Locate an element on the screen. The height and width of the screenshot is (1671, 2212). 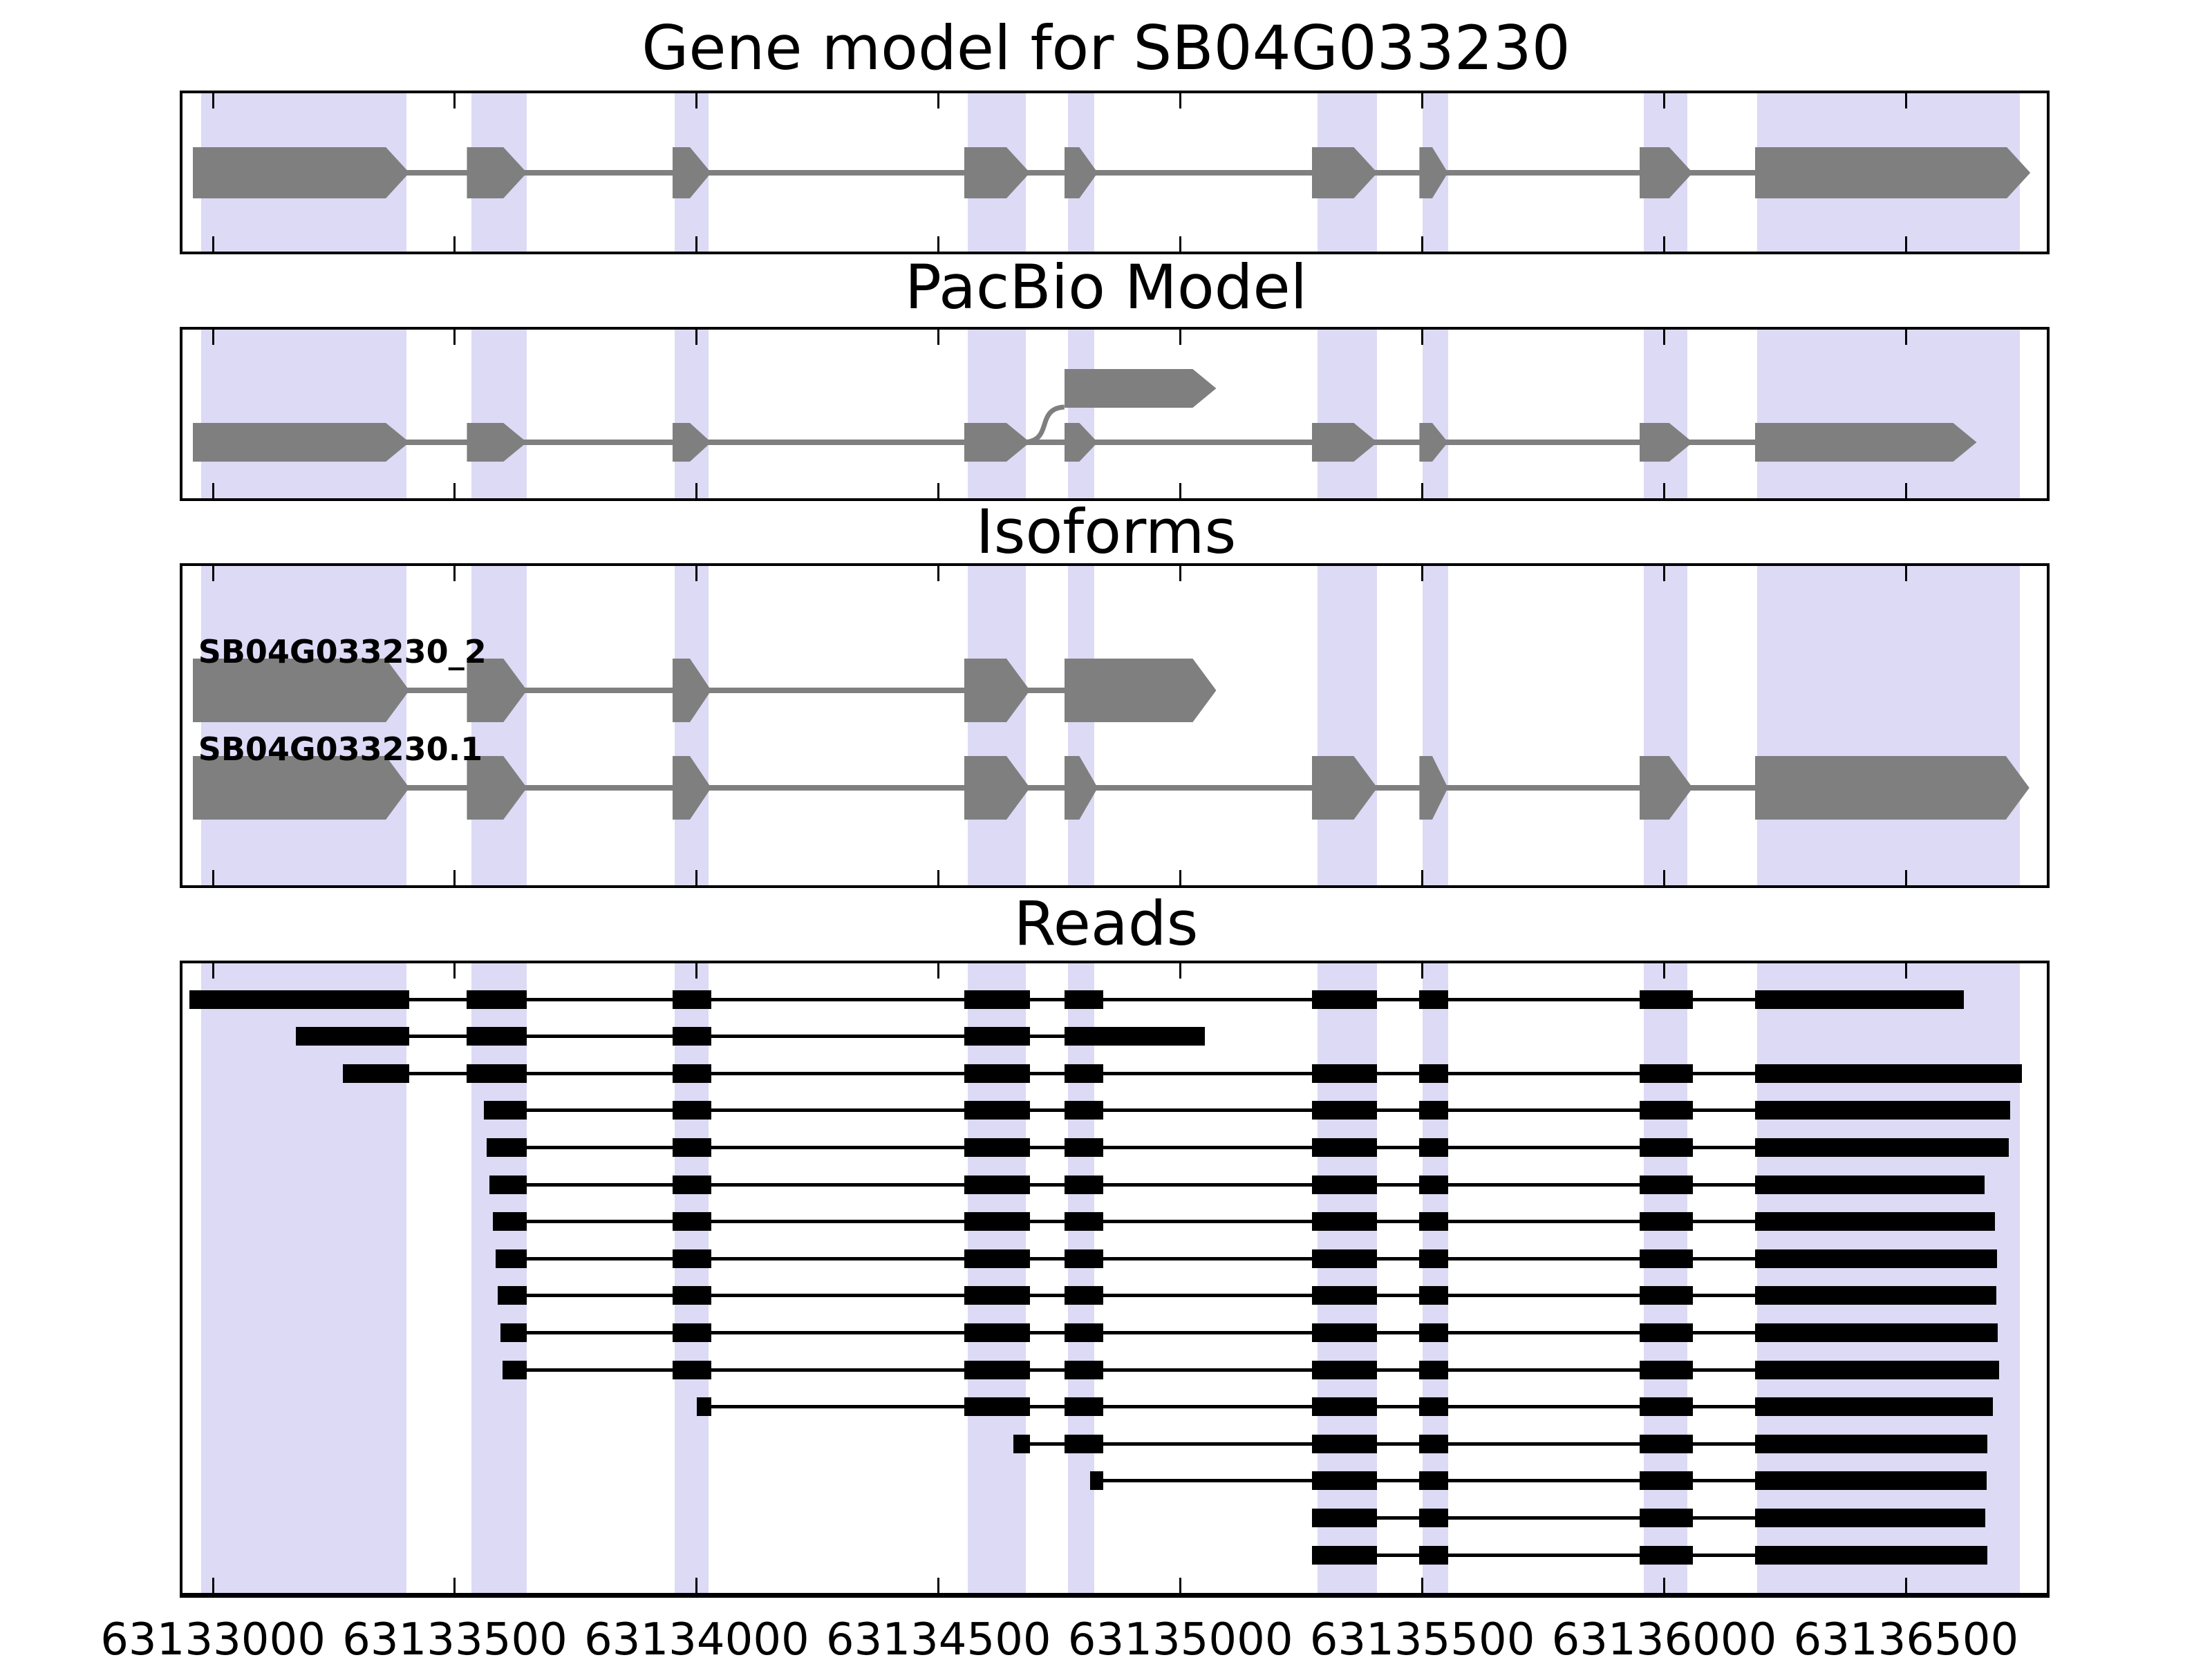
x-axis-tick-label: 63133000 is located at coordinates (213, 1639).